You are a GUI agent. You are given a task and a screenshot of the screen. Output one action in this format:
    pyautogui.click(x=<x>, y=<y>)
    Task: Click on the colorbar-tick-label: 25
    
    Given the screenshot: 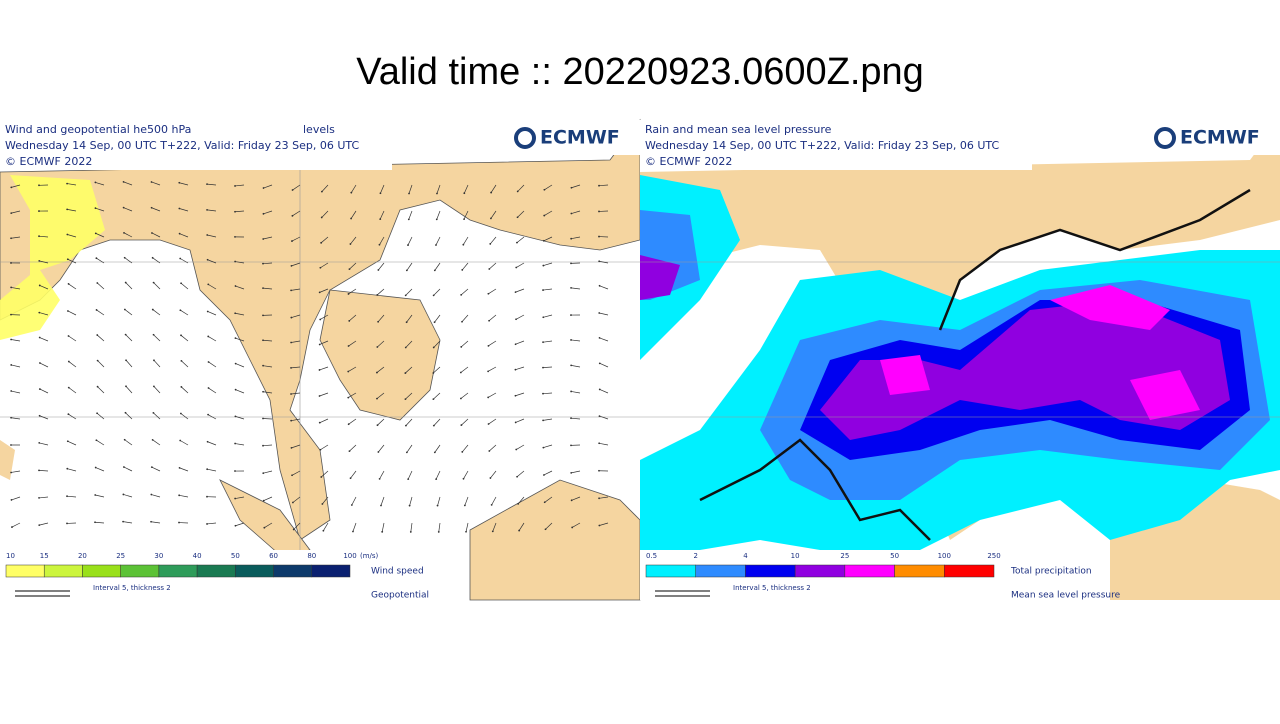 What is the action you would take?
    pyautogui.click(x=120, y=556)
    